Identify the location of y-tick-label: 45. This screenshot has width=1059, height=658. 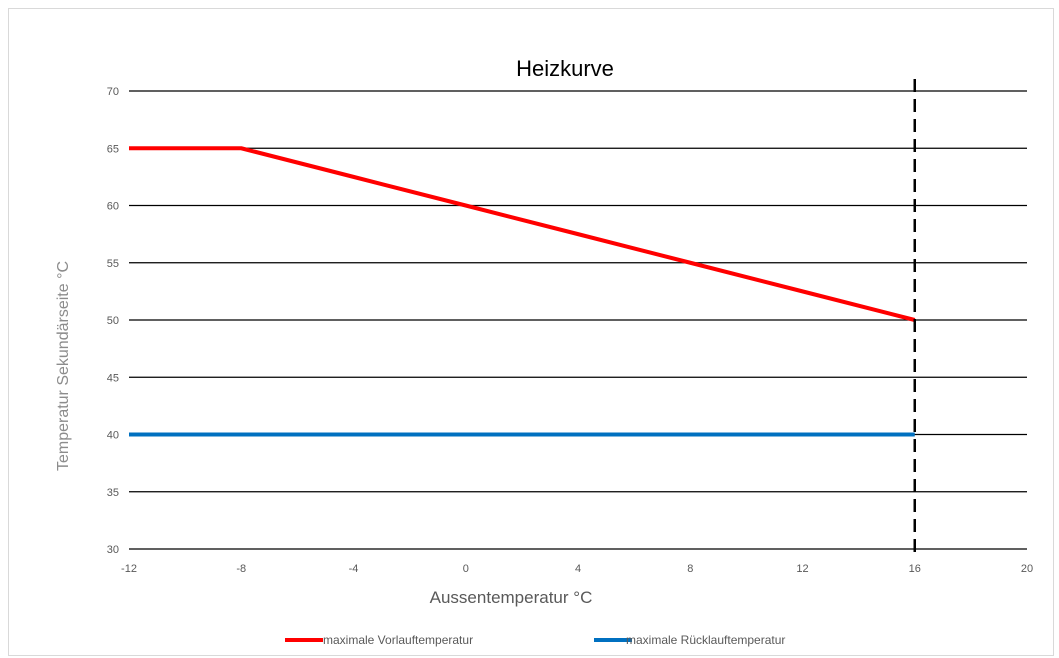
(113, 378).